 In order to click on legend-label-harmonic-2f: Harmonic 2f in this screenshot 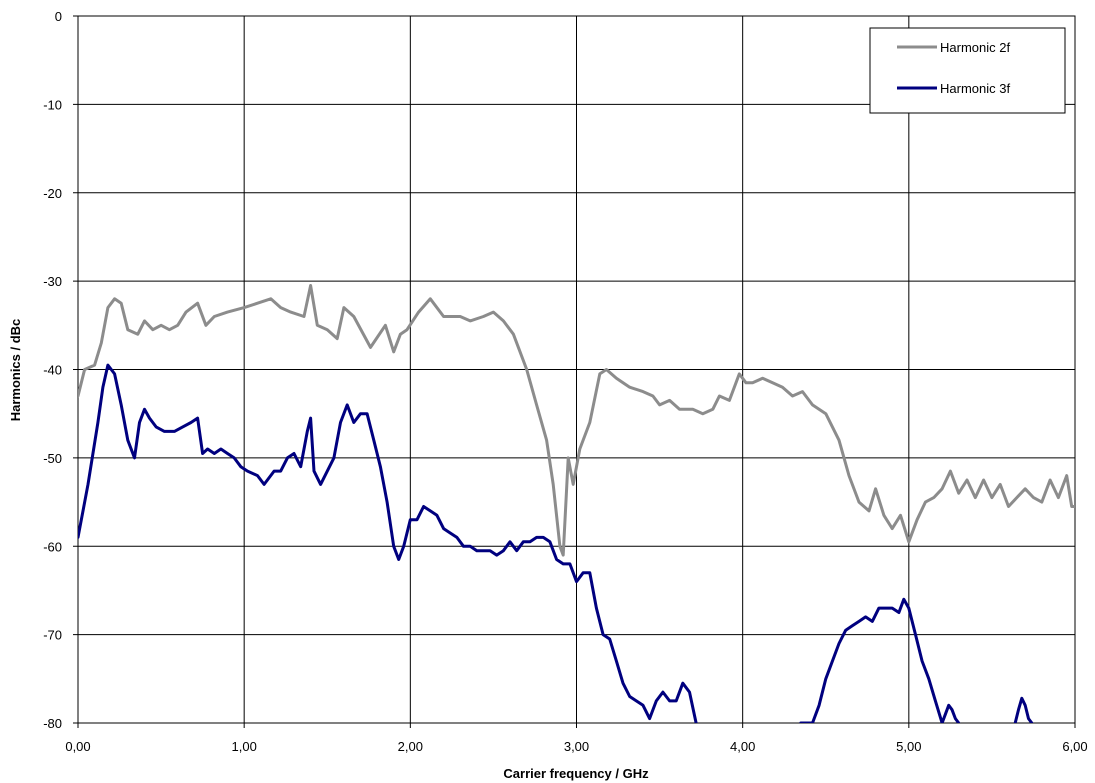, I will do `click(975, 47)`.